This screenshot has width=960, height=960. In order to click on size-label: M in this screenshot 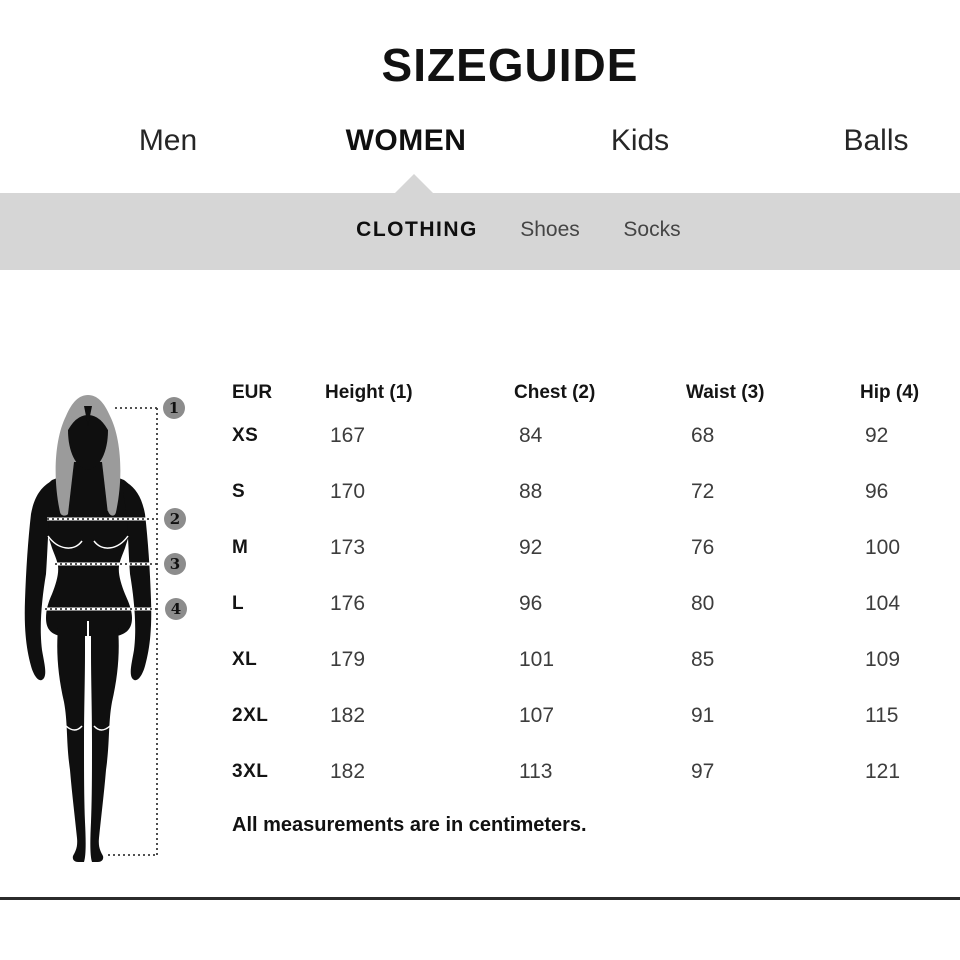, I will do `click(240, 547)`.